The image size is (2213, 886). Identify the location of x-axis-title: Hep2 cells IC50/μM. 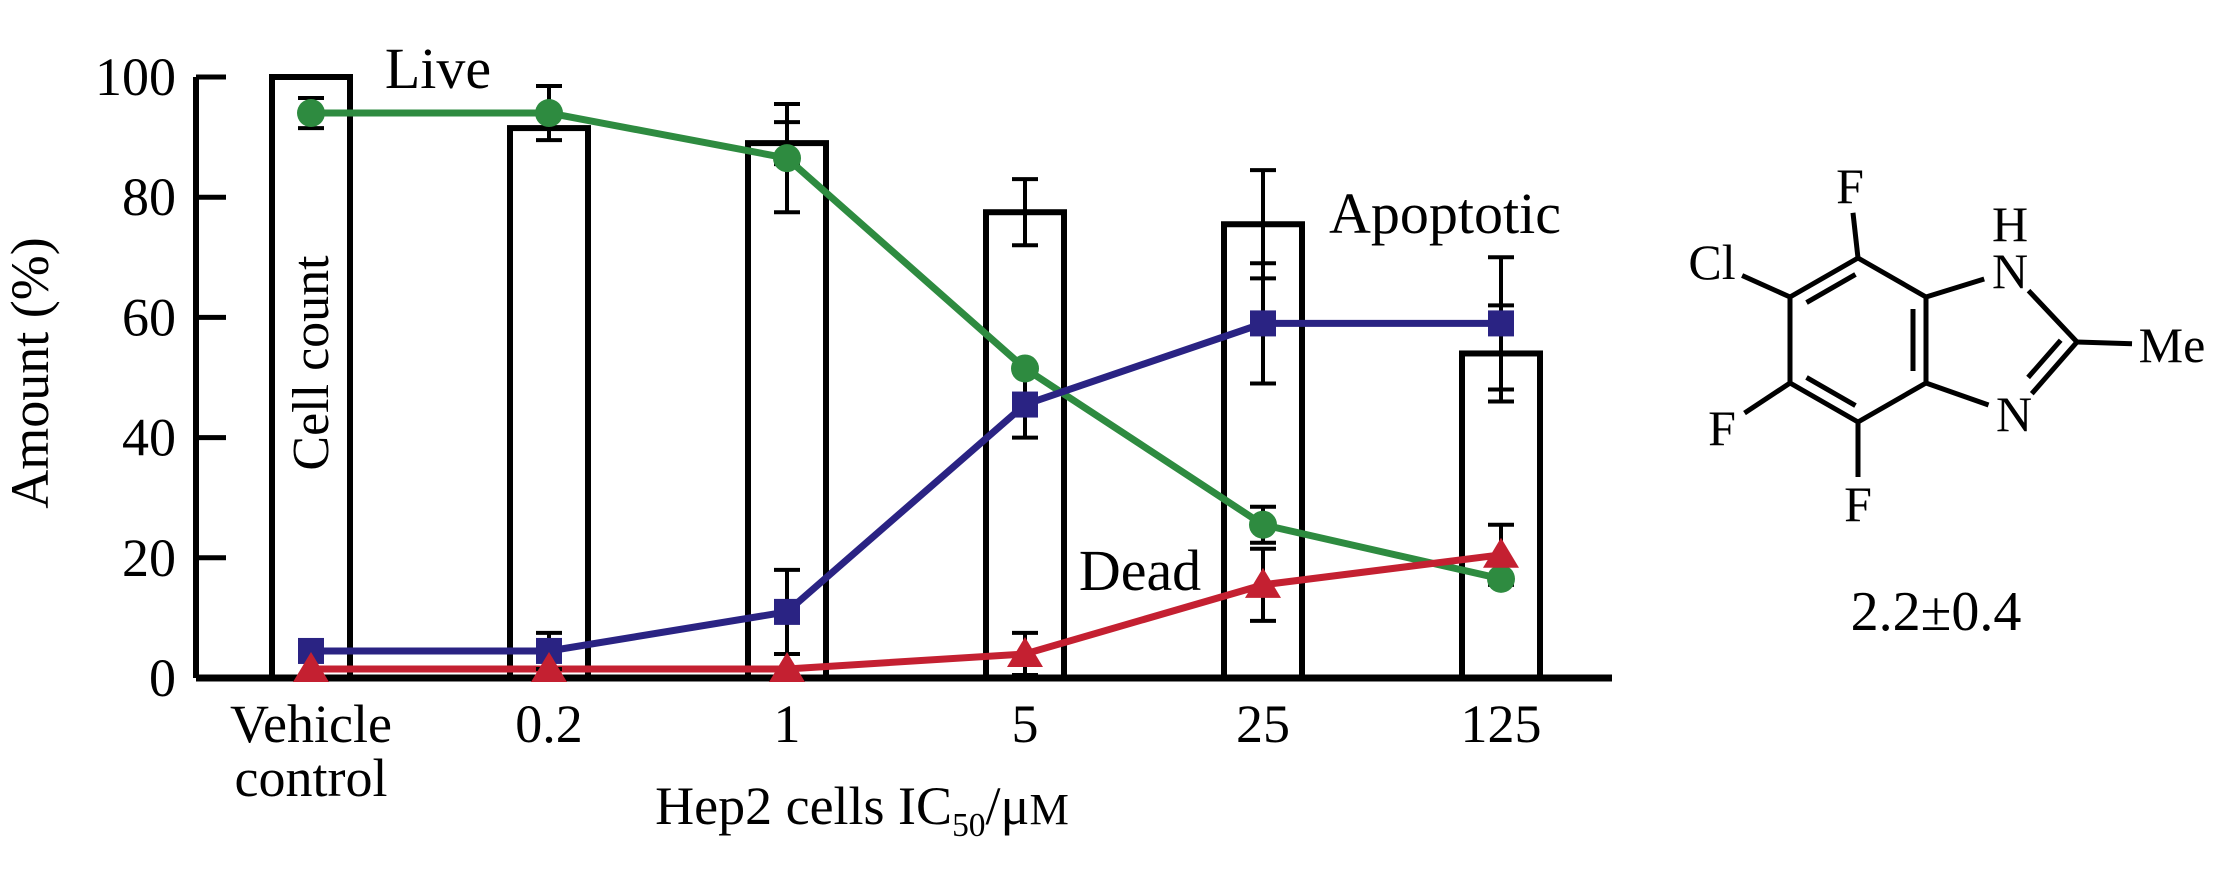
(862, 808).